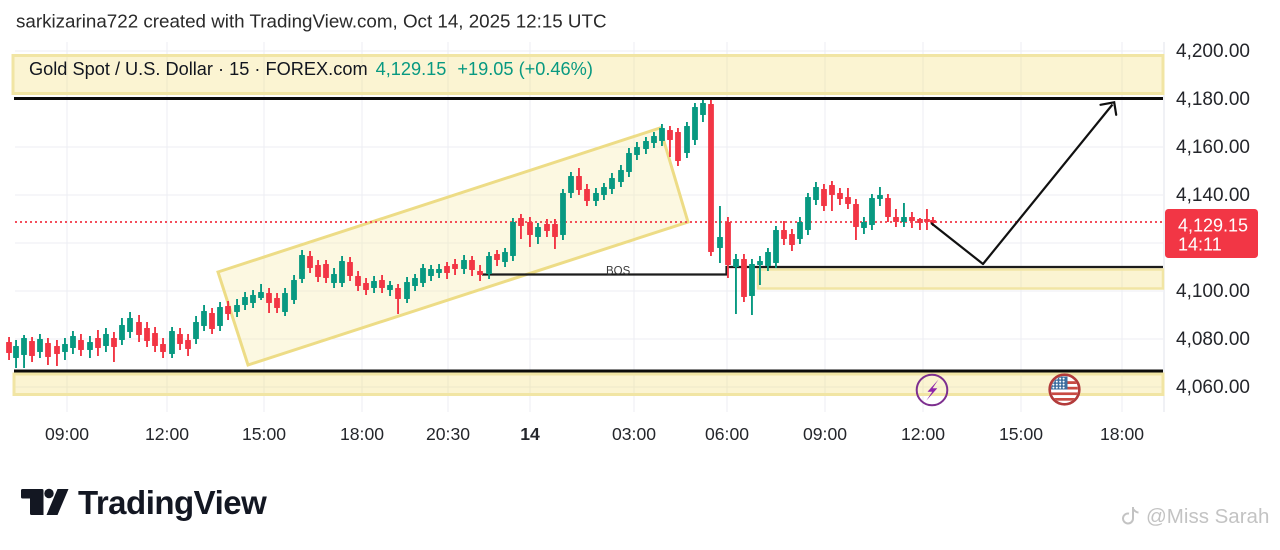  What do you see at coordinates (1200, 245) in the screenshot?
I see `svg-text: 14:11` at bounding box center [1200, 245].